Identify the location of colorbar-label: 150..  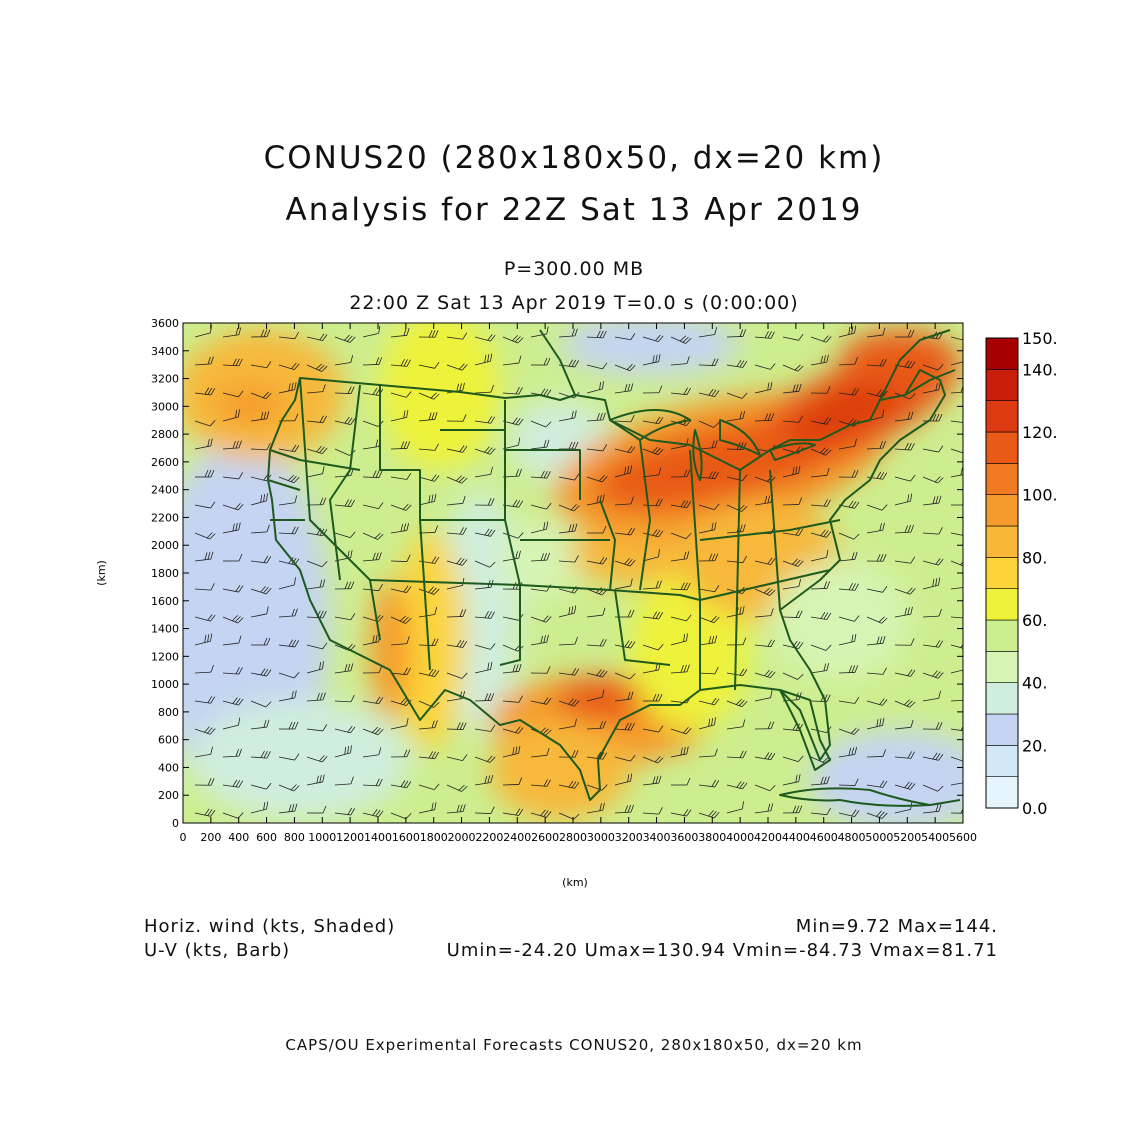
(1040, 338).